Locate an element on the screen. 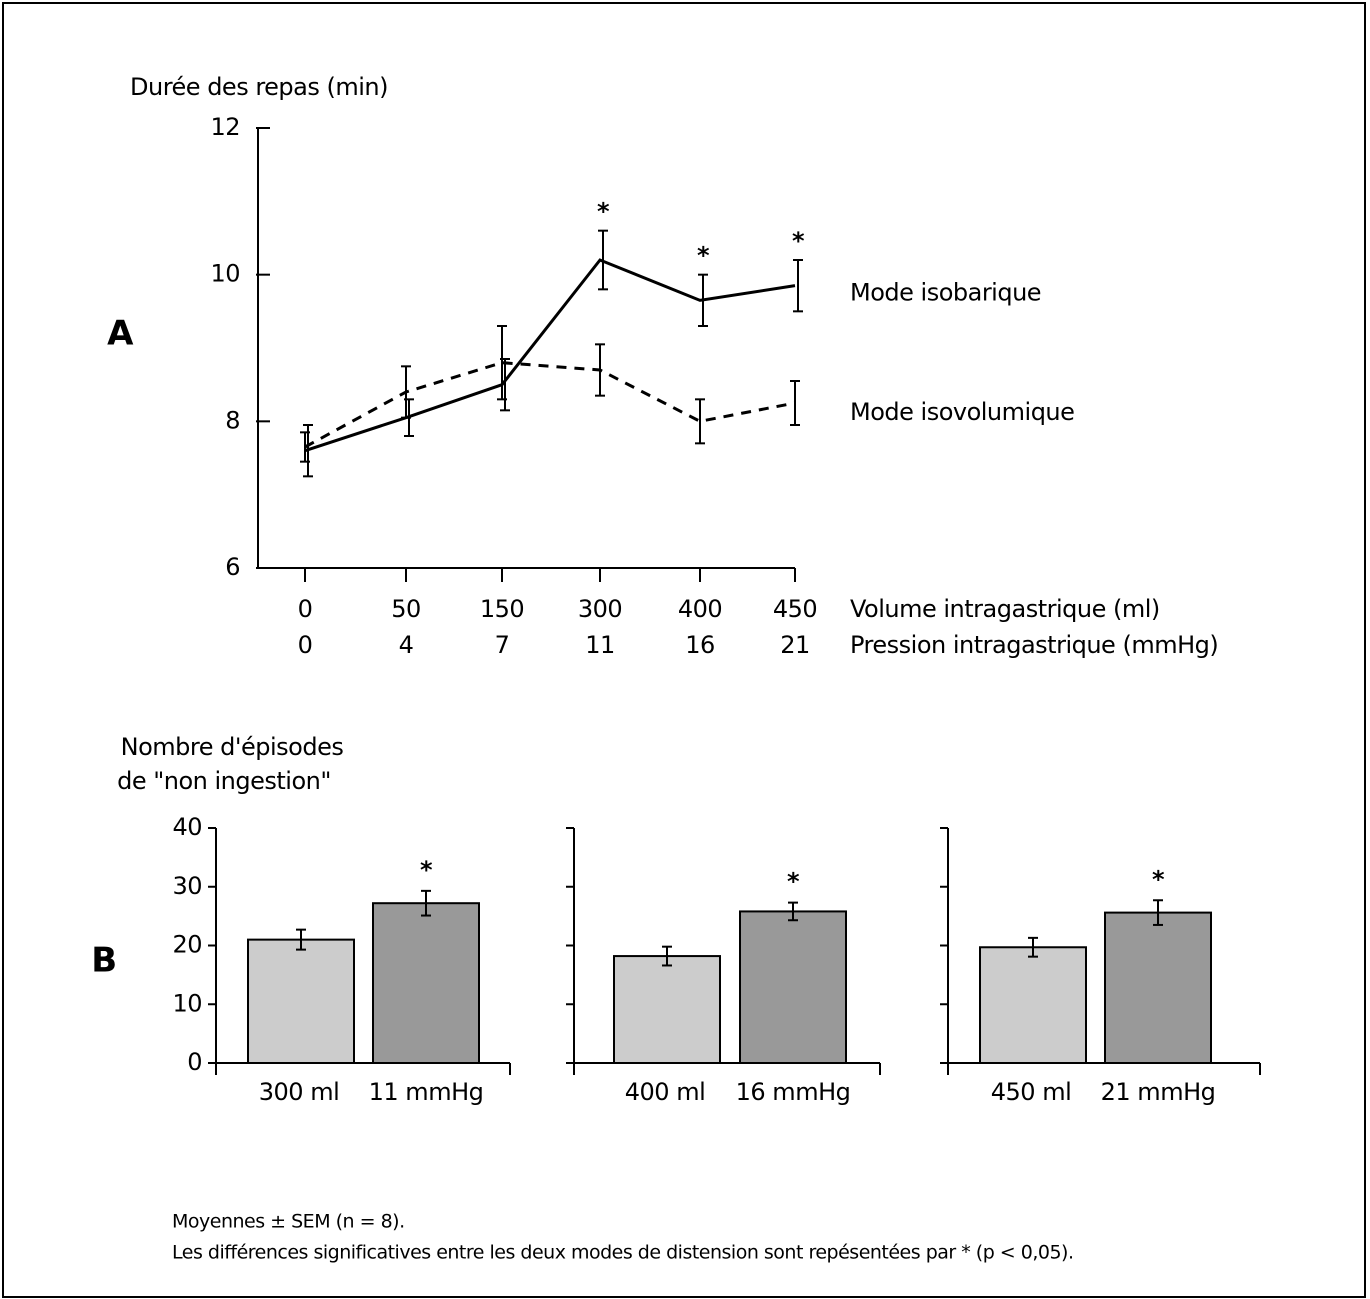 The image size is (1370, 1299). y-axis-title: de "non ingestion" is located at coordinates (224, 781).